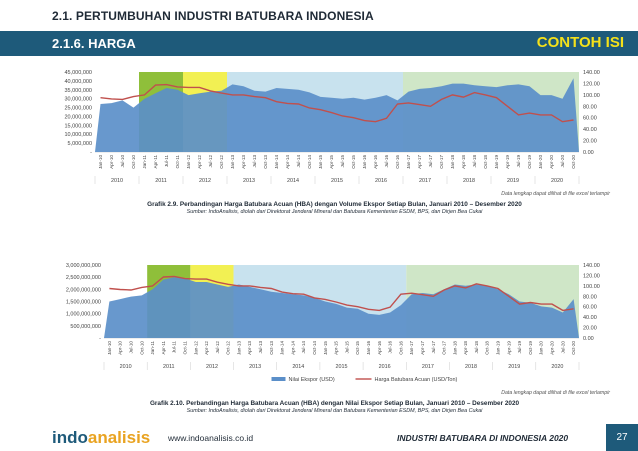 Image resolution: width=638 pixels, height=451 pixels. I want to click on y-left-tick: 3,000,000,000, so click(83, 266).